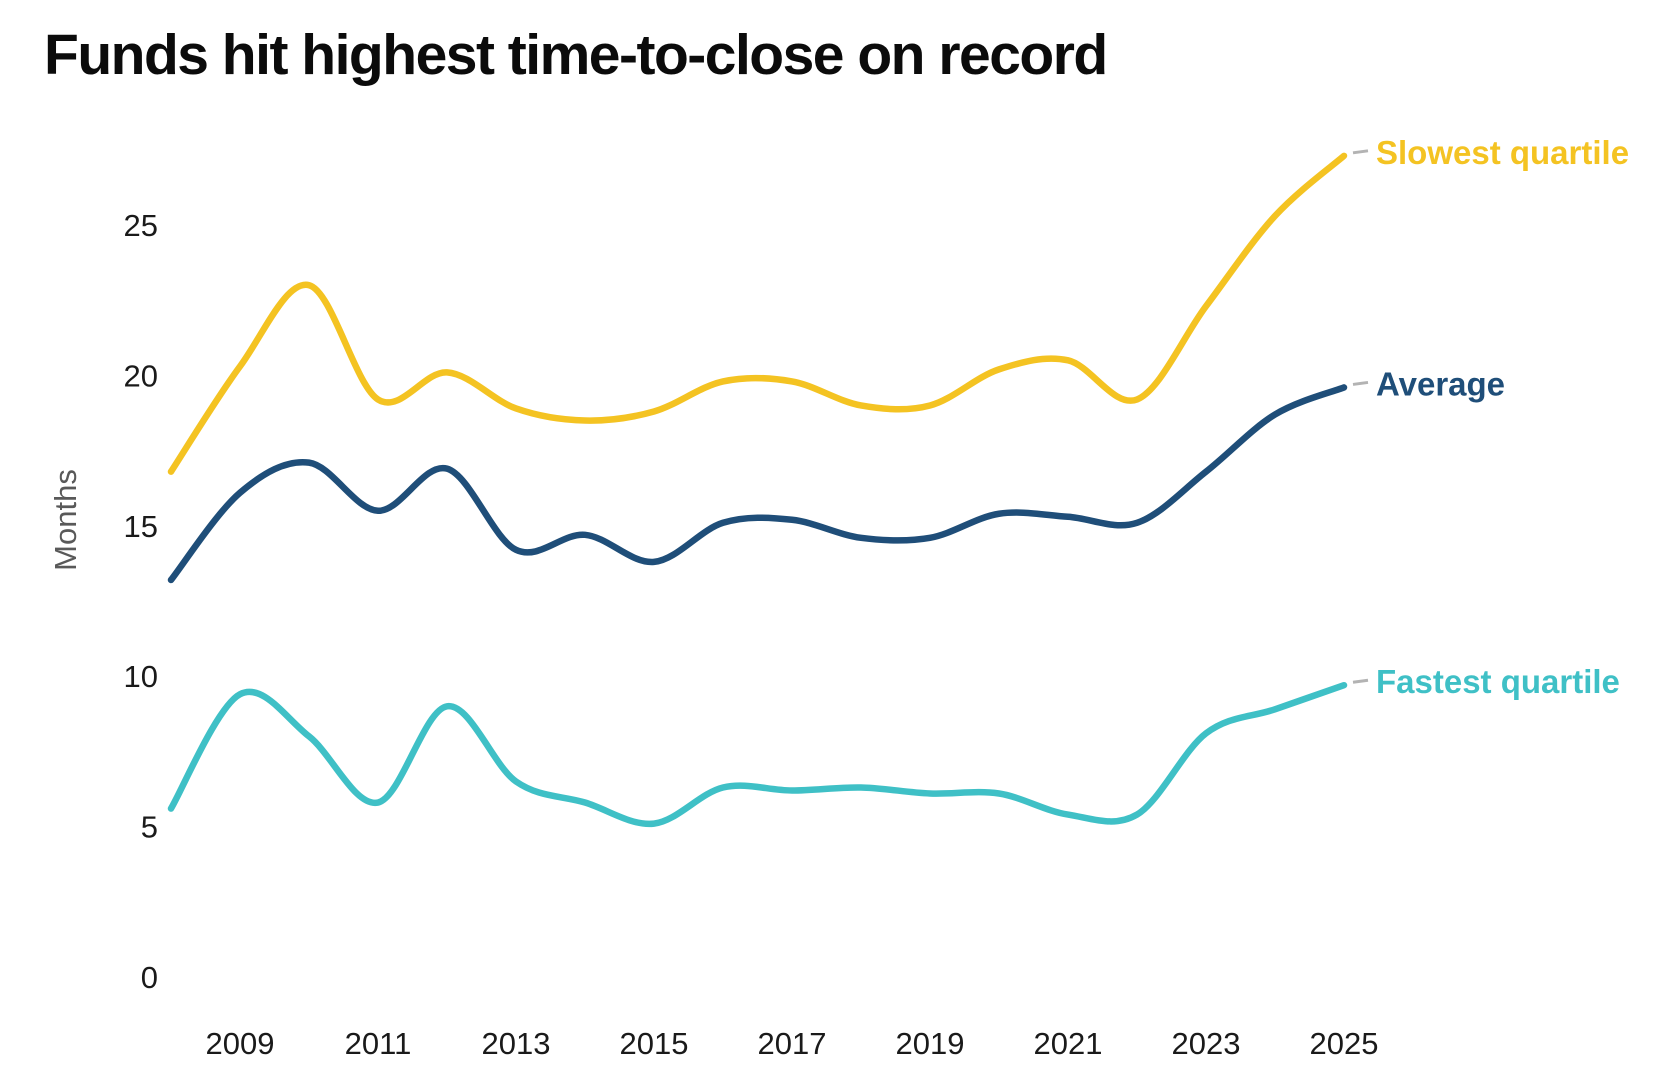 This screenshot has height=1092, width=1674. What do you see at coordinates (141, 676) in the screenshot?
I see `y-tick-label: 10` at bounding box center [141, 676].